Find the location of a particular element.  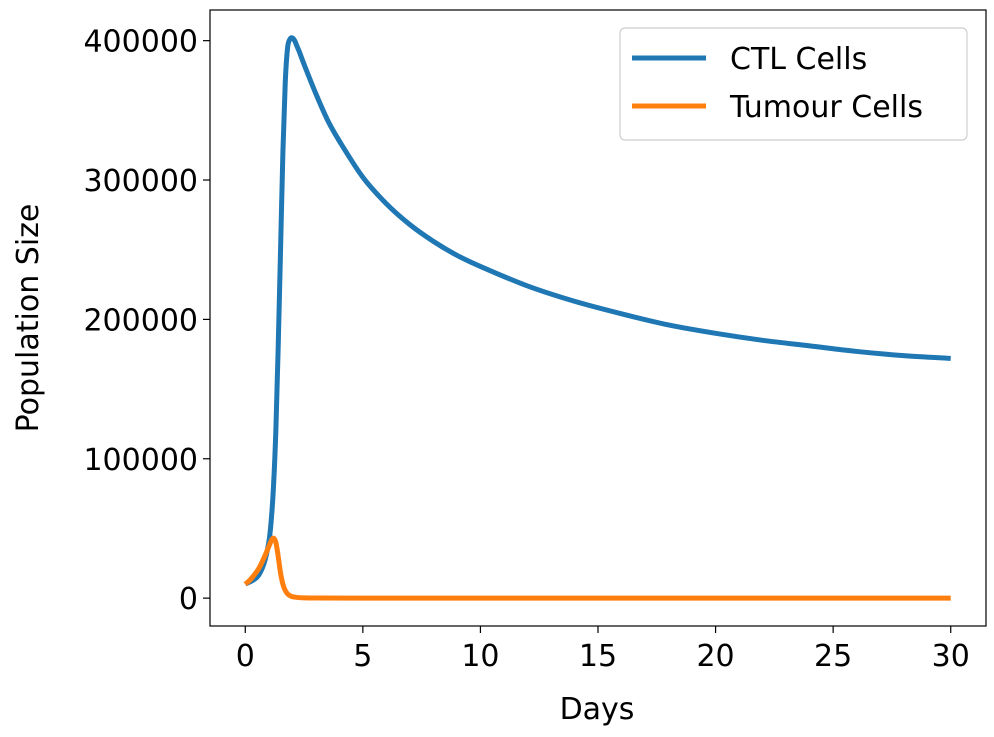

series-line-tumour-cells is located at coordinates (597, 568).